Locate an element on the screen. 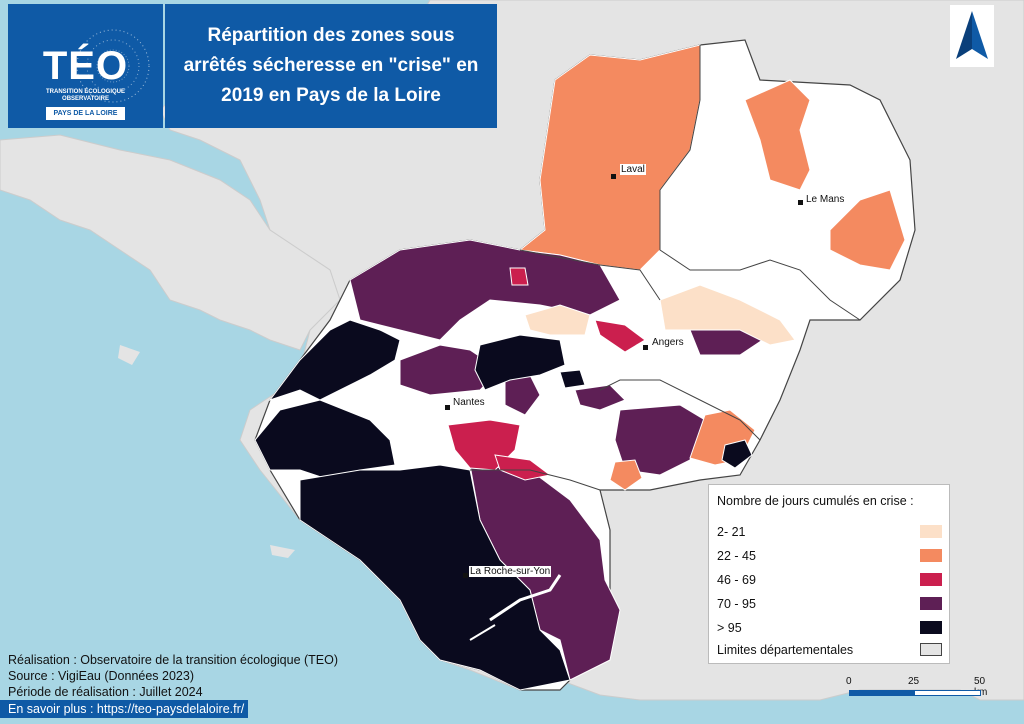 The image size is (1024, 724). north-arrow-icon is located at coordinates (972, 35).